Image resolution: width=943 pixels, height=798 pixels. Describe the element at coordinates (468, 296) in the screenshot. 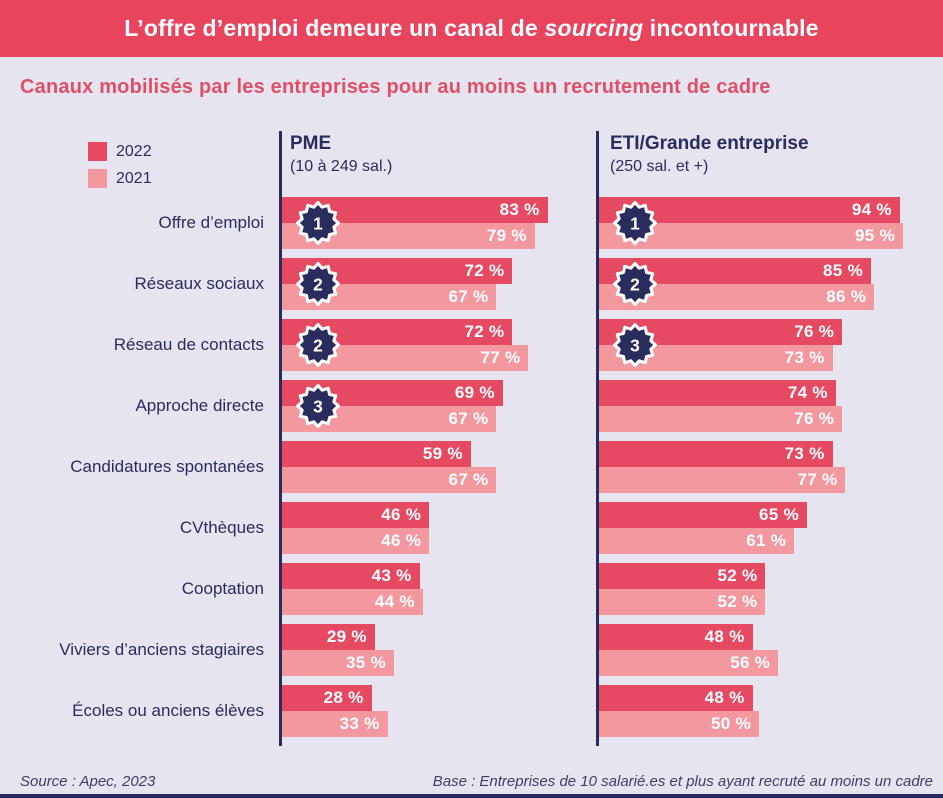

I see `bar-value-label-pme-2021-reseaux-sociaux: 67 %` at that location.